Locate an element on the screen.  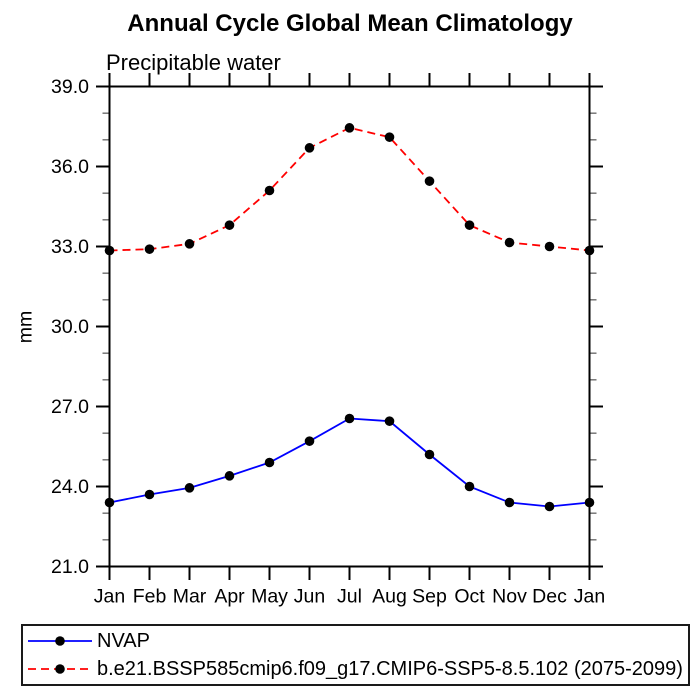
x-axis-tick-label: Oct is located at coordinates (469, 597).